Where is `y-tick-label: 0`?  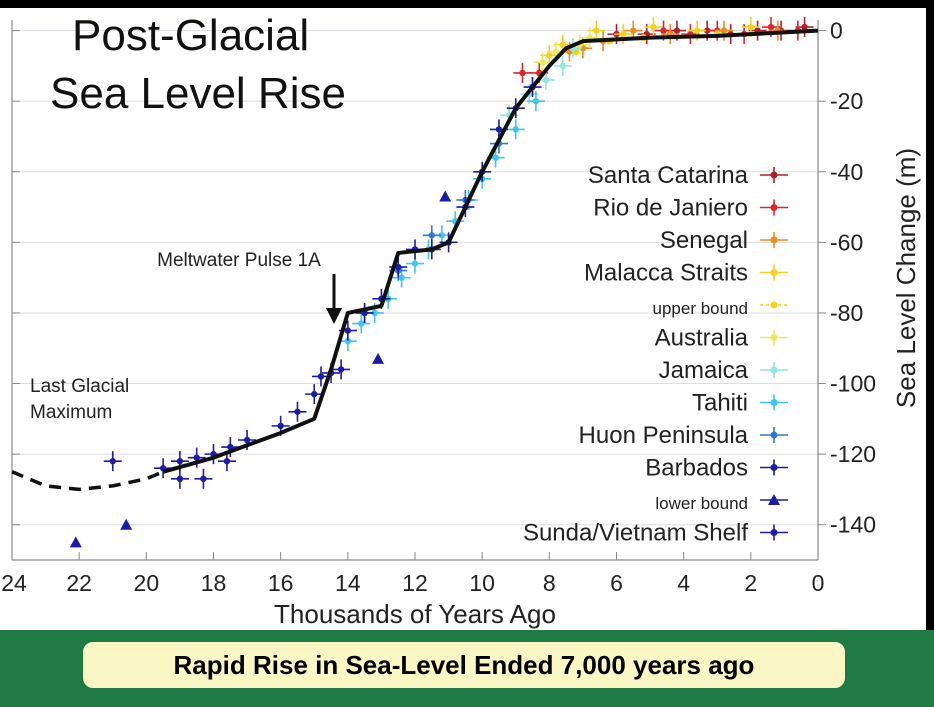
y-tick-label: 0 is located at coordinates (836, 31).